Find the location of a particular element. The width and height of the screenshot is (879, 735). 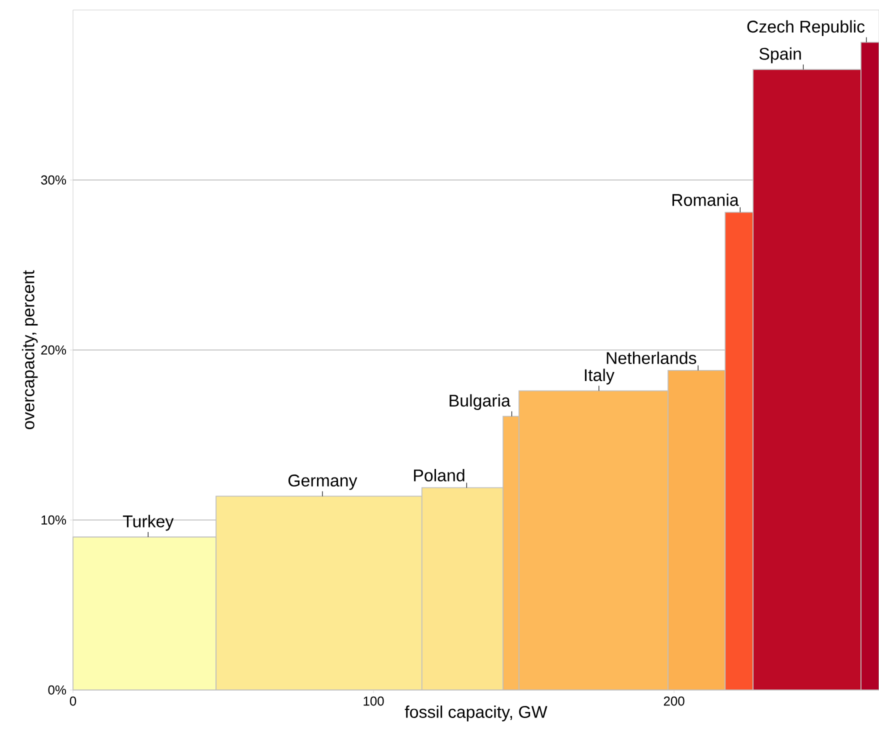

y-axis-title: overcapacity, percent is located at coordinates (30, 350).